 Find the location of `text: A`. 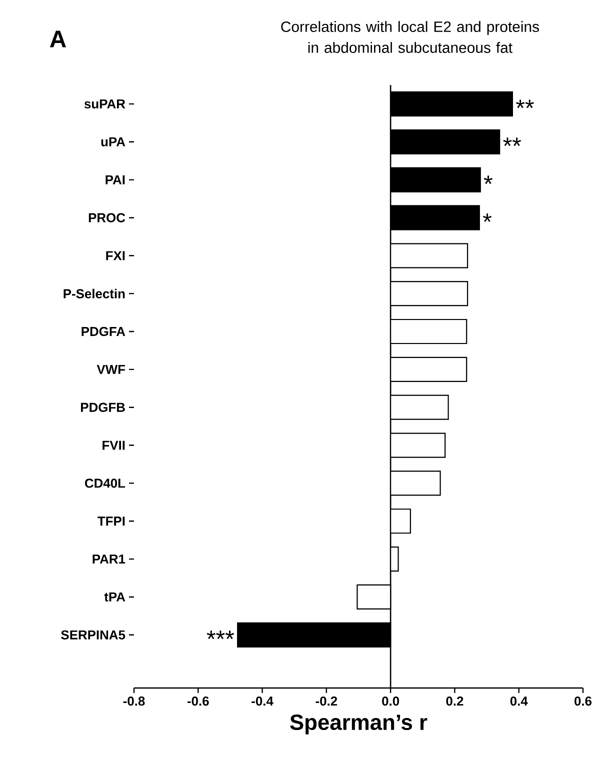

text: A is located at coordinates (58, 39).